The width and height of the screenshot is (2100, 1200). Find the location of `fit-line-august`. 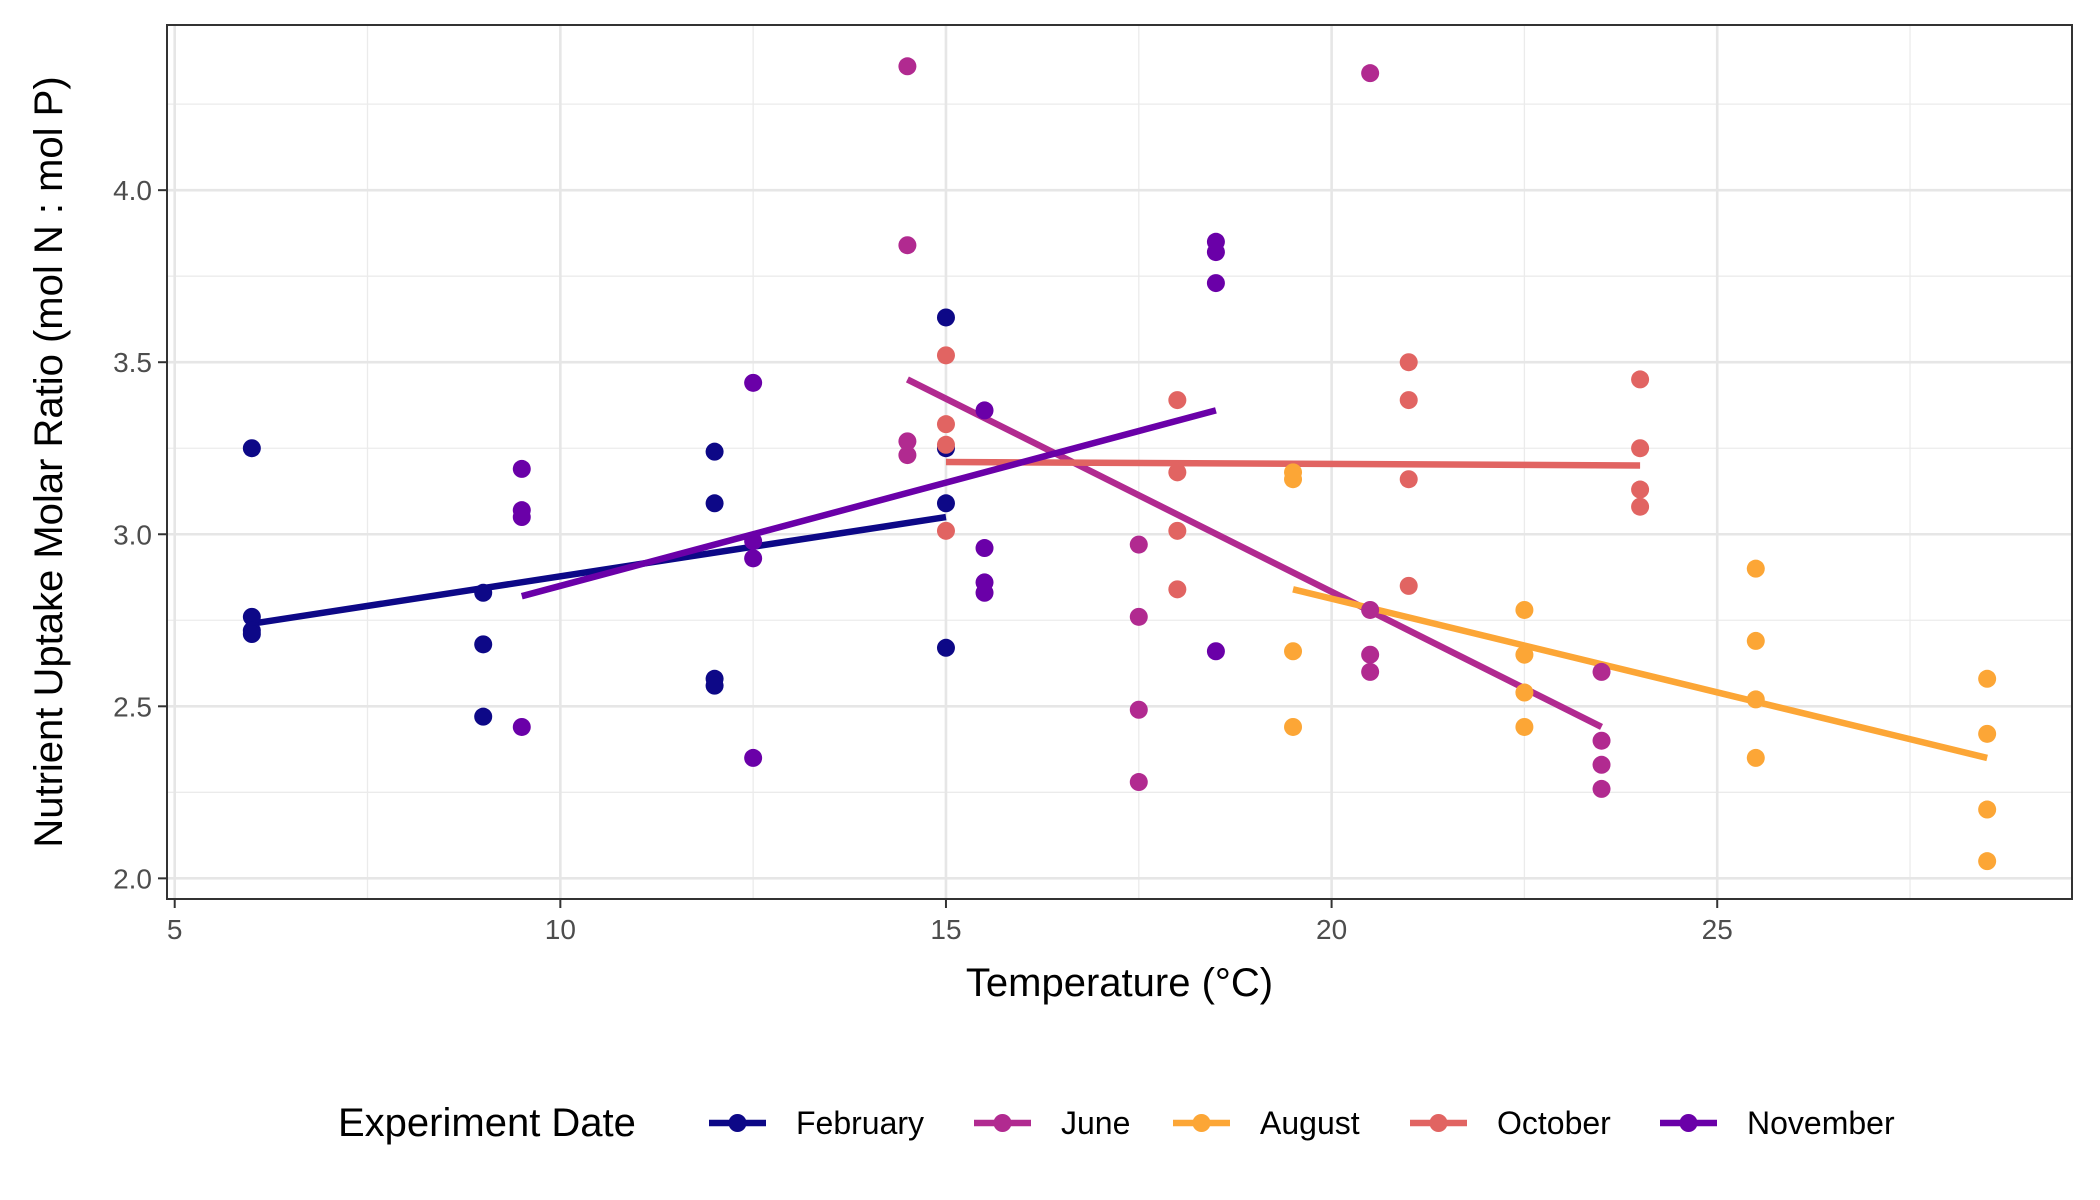

fit-line-august is located at coordinates (1640, 674).